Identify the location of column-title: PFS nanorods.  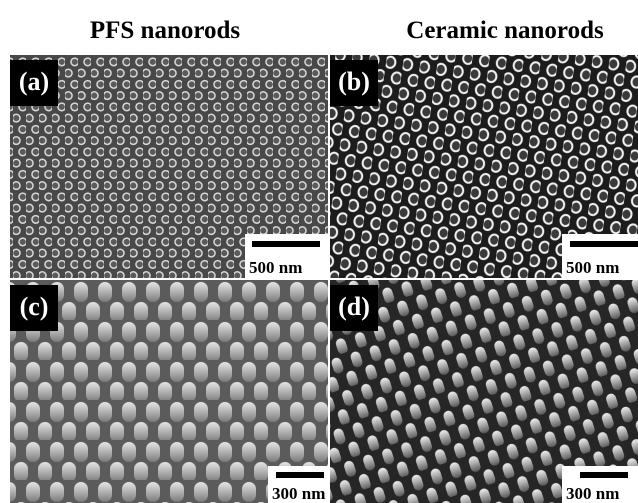
(165, 30).